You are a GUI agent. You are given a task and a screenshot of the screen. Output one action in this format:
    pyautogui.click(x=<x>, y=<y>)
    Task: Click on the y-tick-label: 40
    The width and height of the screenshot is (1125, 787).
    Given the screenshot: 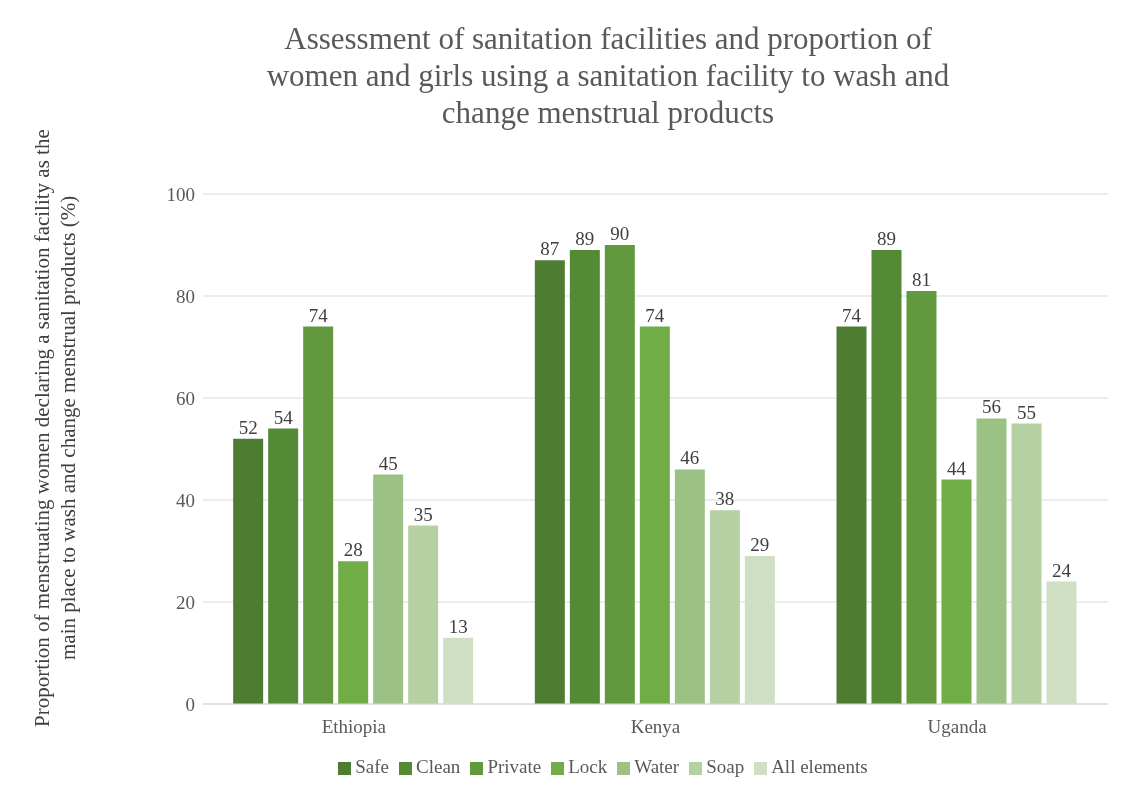 What is the action you would take?
    pyautogui.click(x=185, y=500)
    